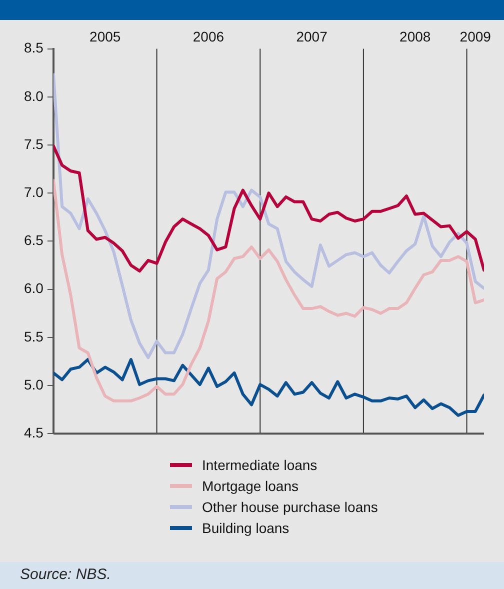 The image size is (504, 589). Describe the element at coordinates (252, 574) in the screenshot. I see `source-note: Source: NBS.` at that location.